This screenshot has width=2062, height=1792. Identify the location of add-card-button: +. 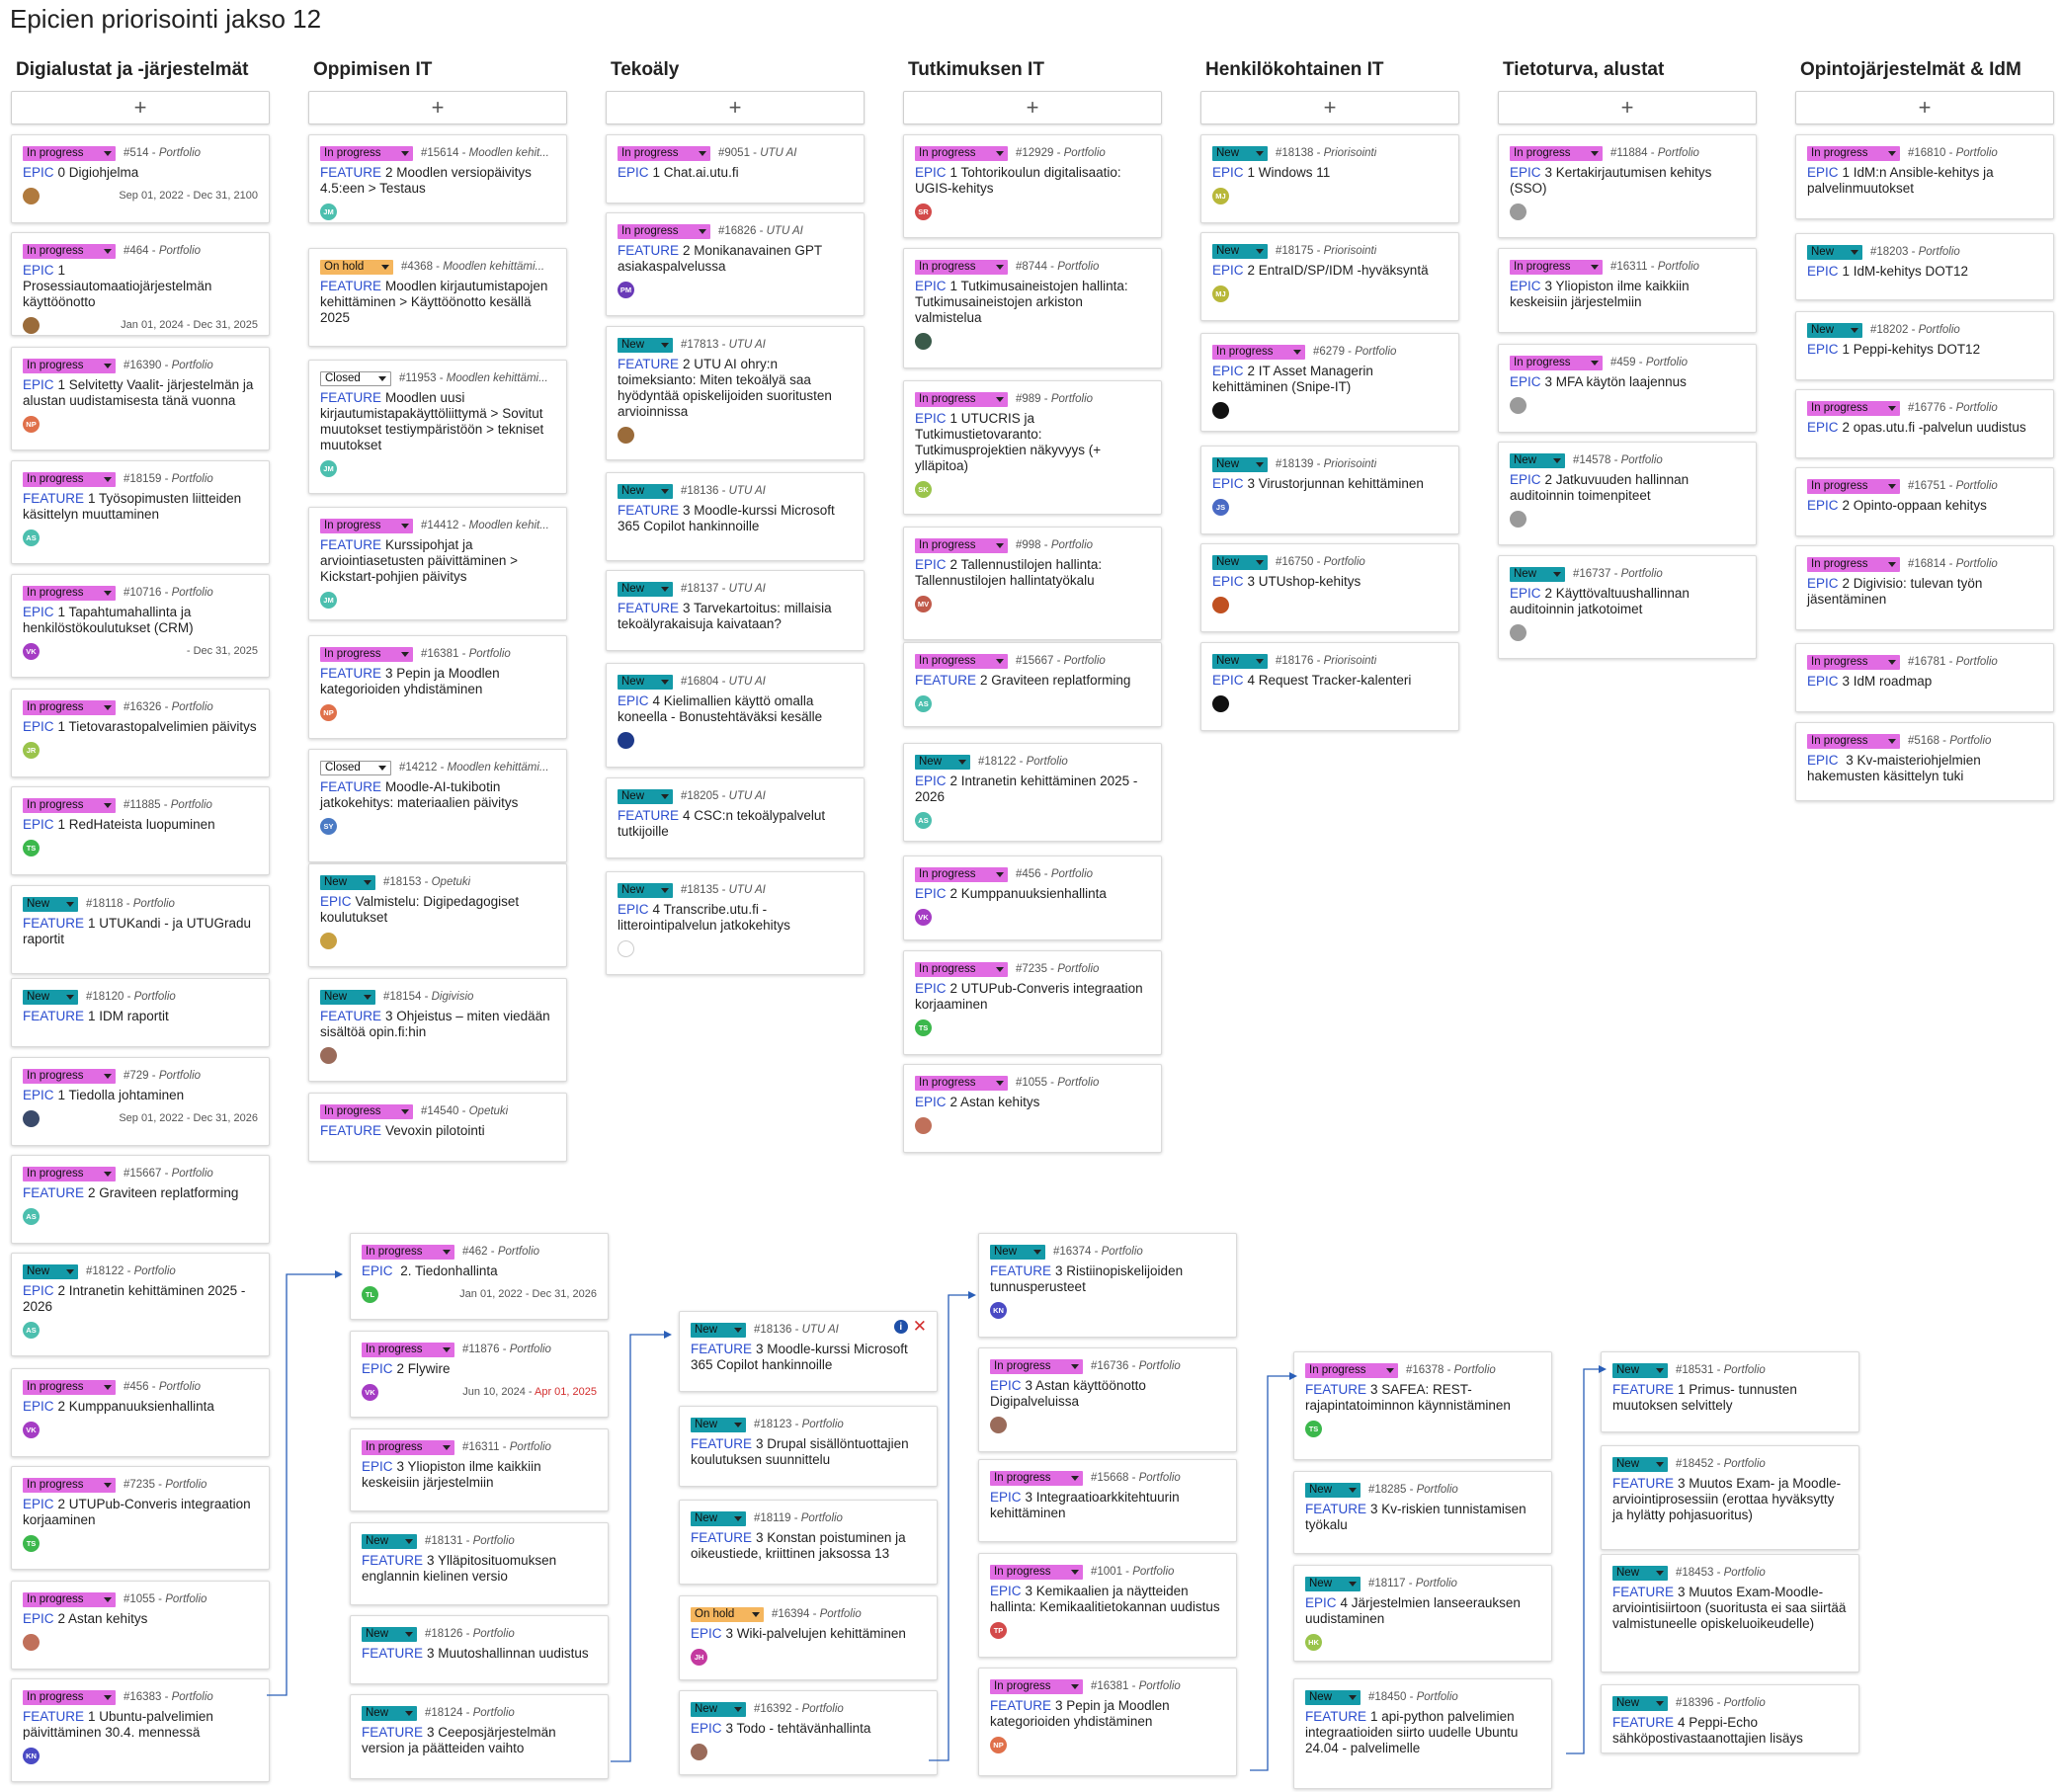
(1032, 107).